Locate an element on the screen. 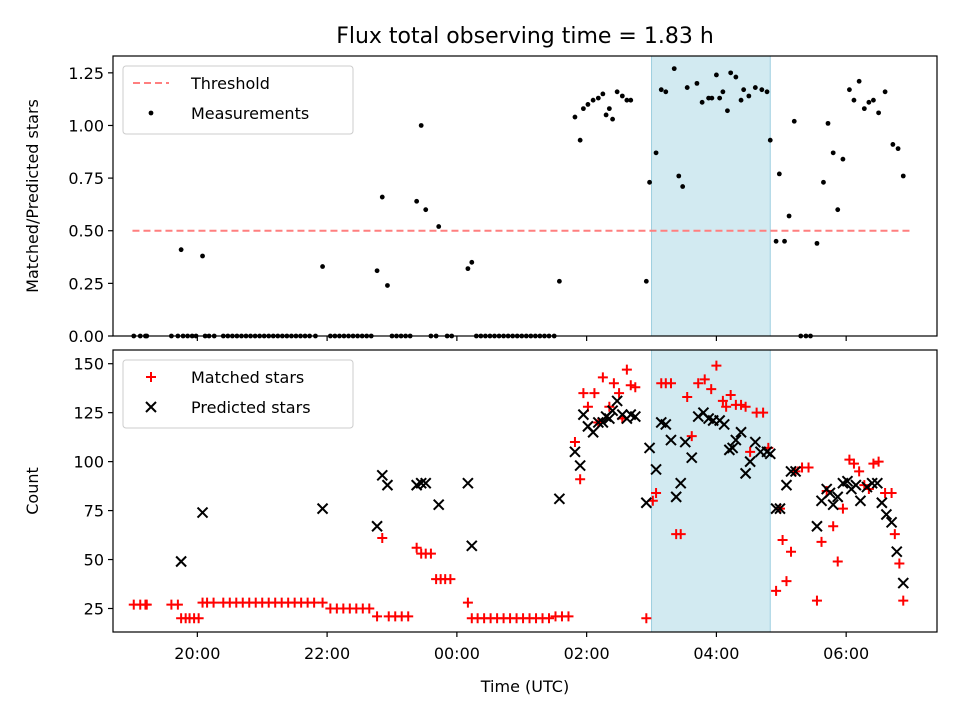 This screenshot has width=960, height=720. y-tick-label: 0.75 is located at coordinates (86, 178).